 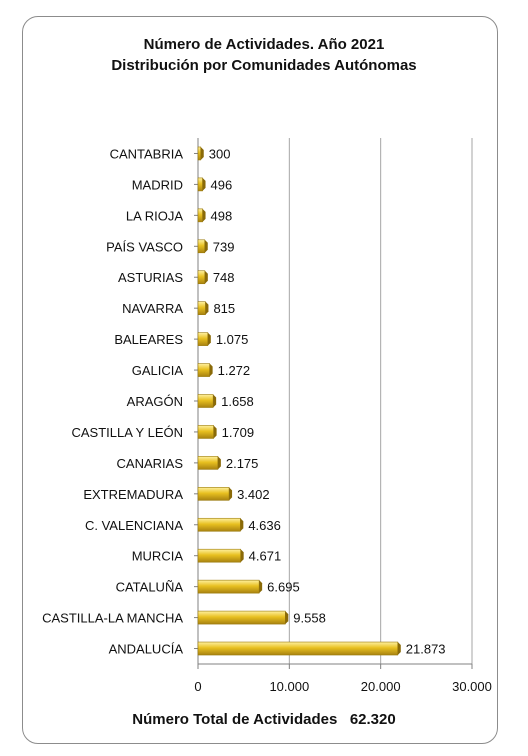 What do you see at coordinates (158, 556) in the screenshot?
I see `category-label: MURCIA` at bounding box center [158, 556].